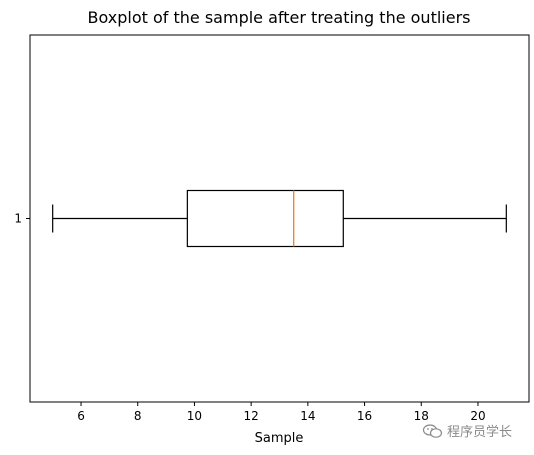  What do you see at coordinates (364, 416) in the screenshot?
I see `x-tick-label: 16` at bounding box center [364, 416].